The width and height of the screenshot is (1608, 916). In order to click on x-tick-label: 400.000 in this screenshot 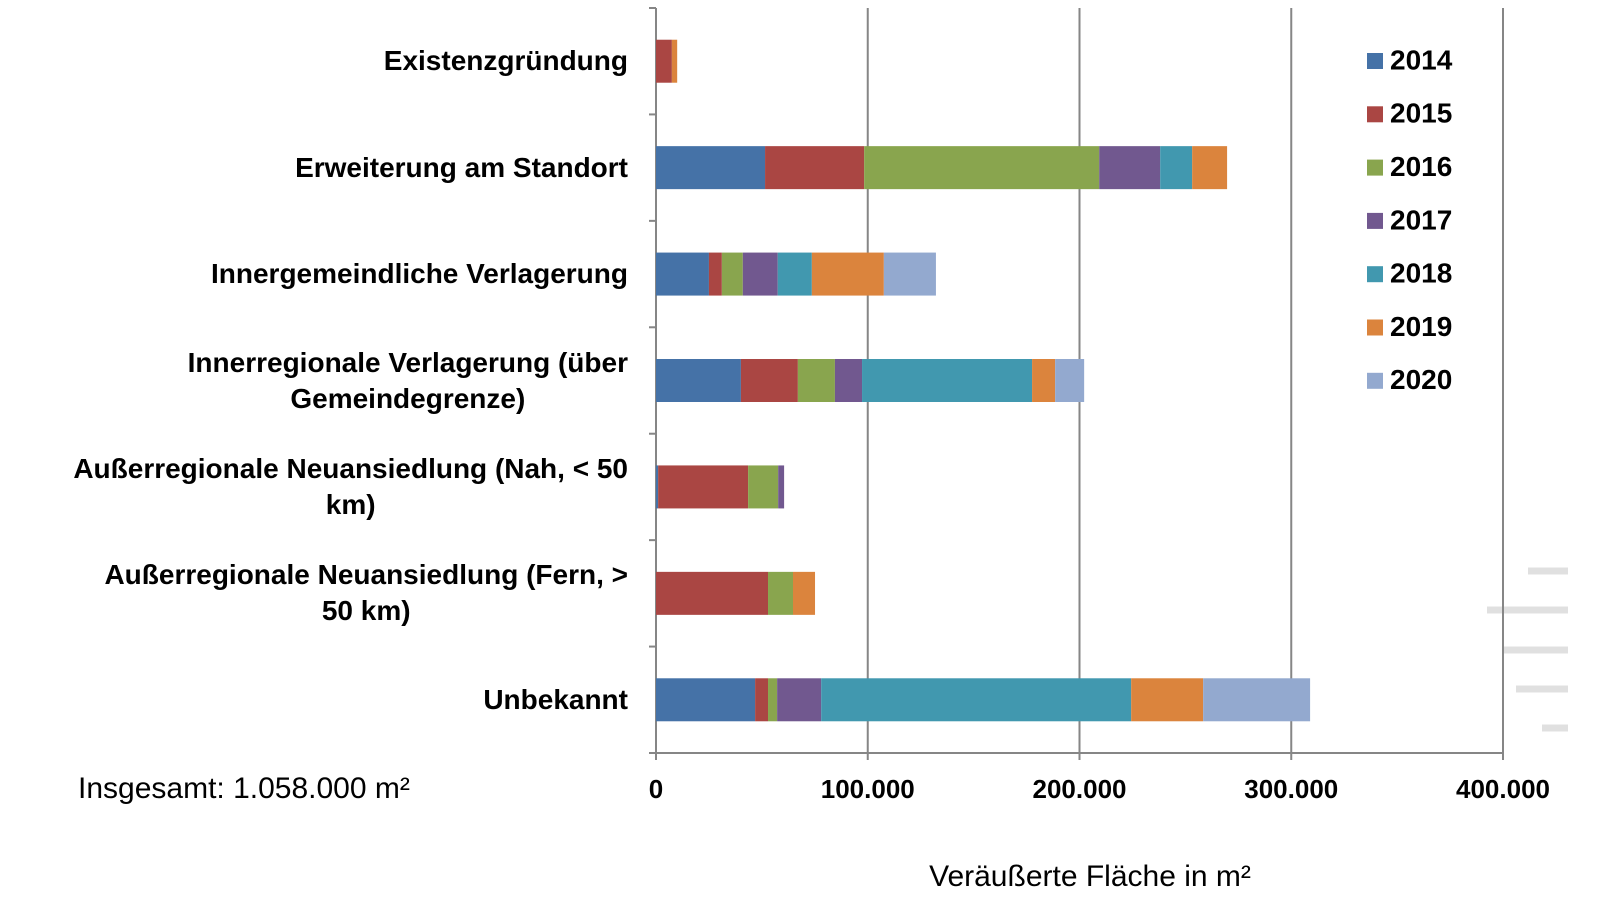, I will do `click(1503, 789)`.